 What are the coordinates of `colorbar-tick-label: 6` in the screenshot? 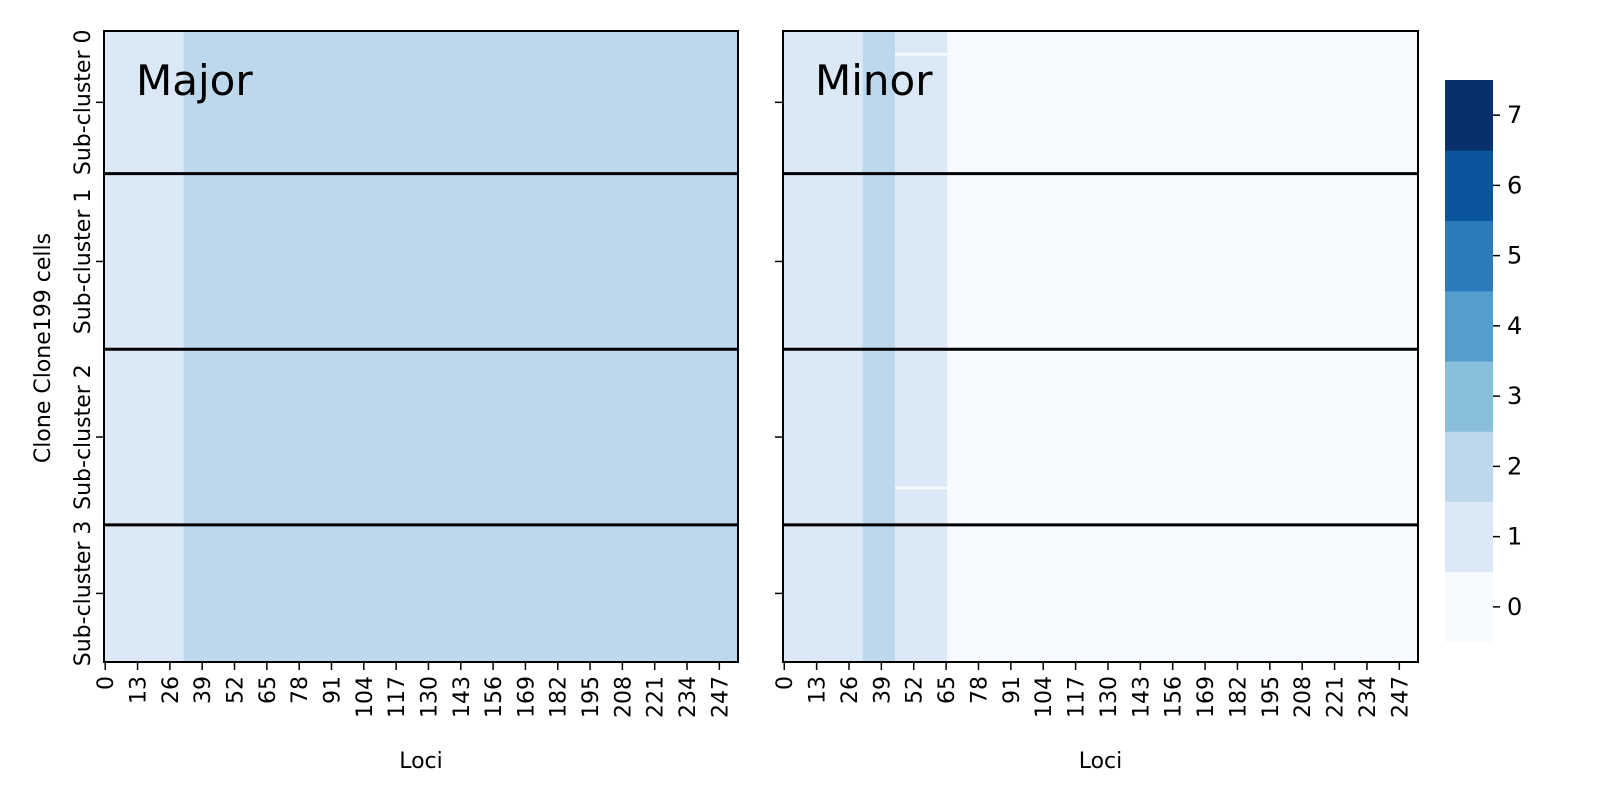 It's located at (1514, 185).